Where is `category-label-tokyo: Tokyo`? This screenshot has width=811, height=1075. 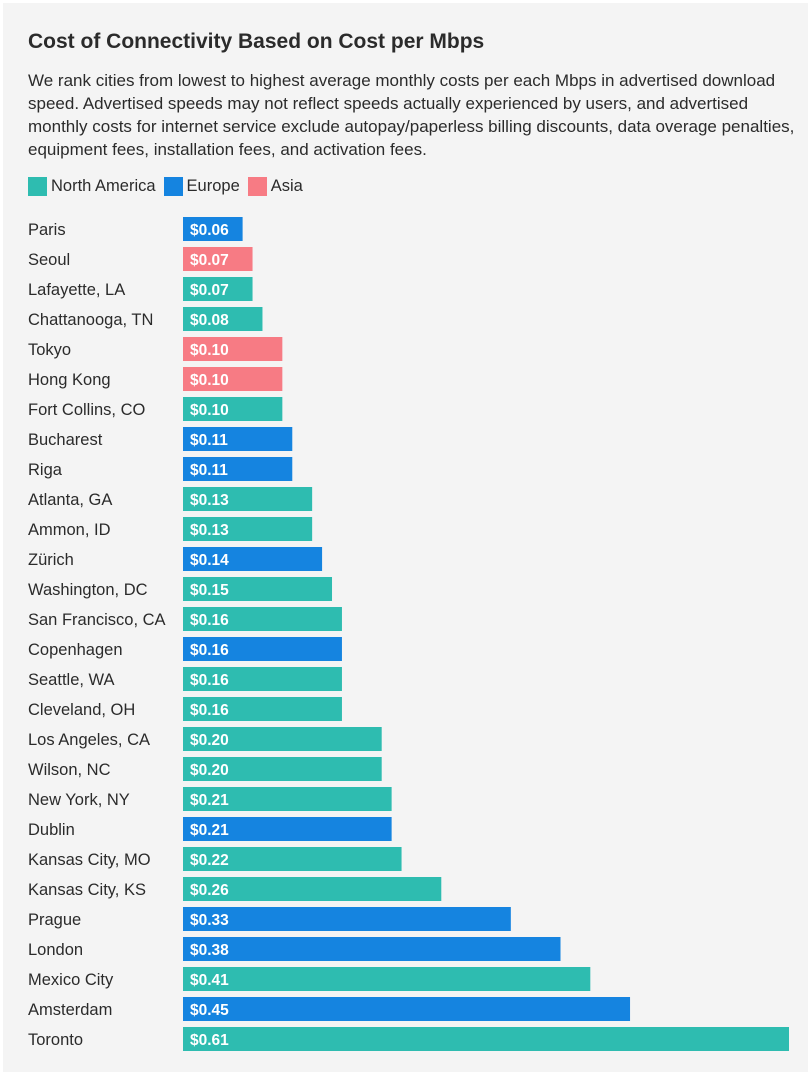
category-label-tokyo: Tokyo is located at coordinates (49, 350).